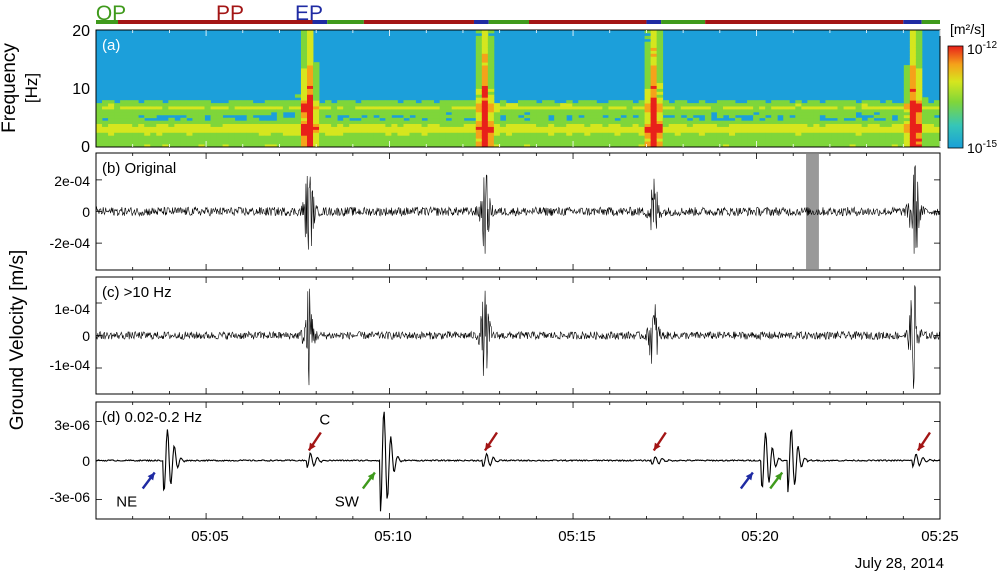 Image resolution: width=1000 pixels, height=571 pixels. I want to click on colorbar-unit: [m²/s], so click(967, 29).